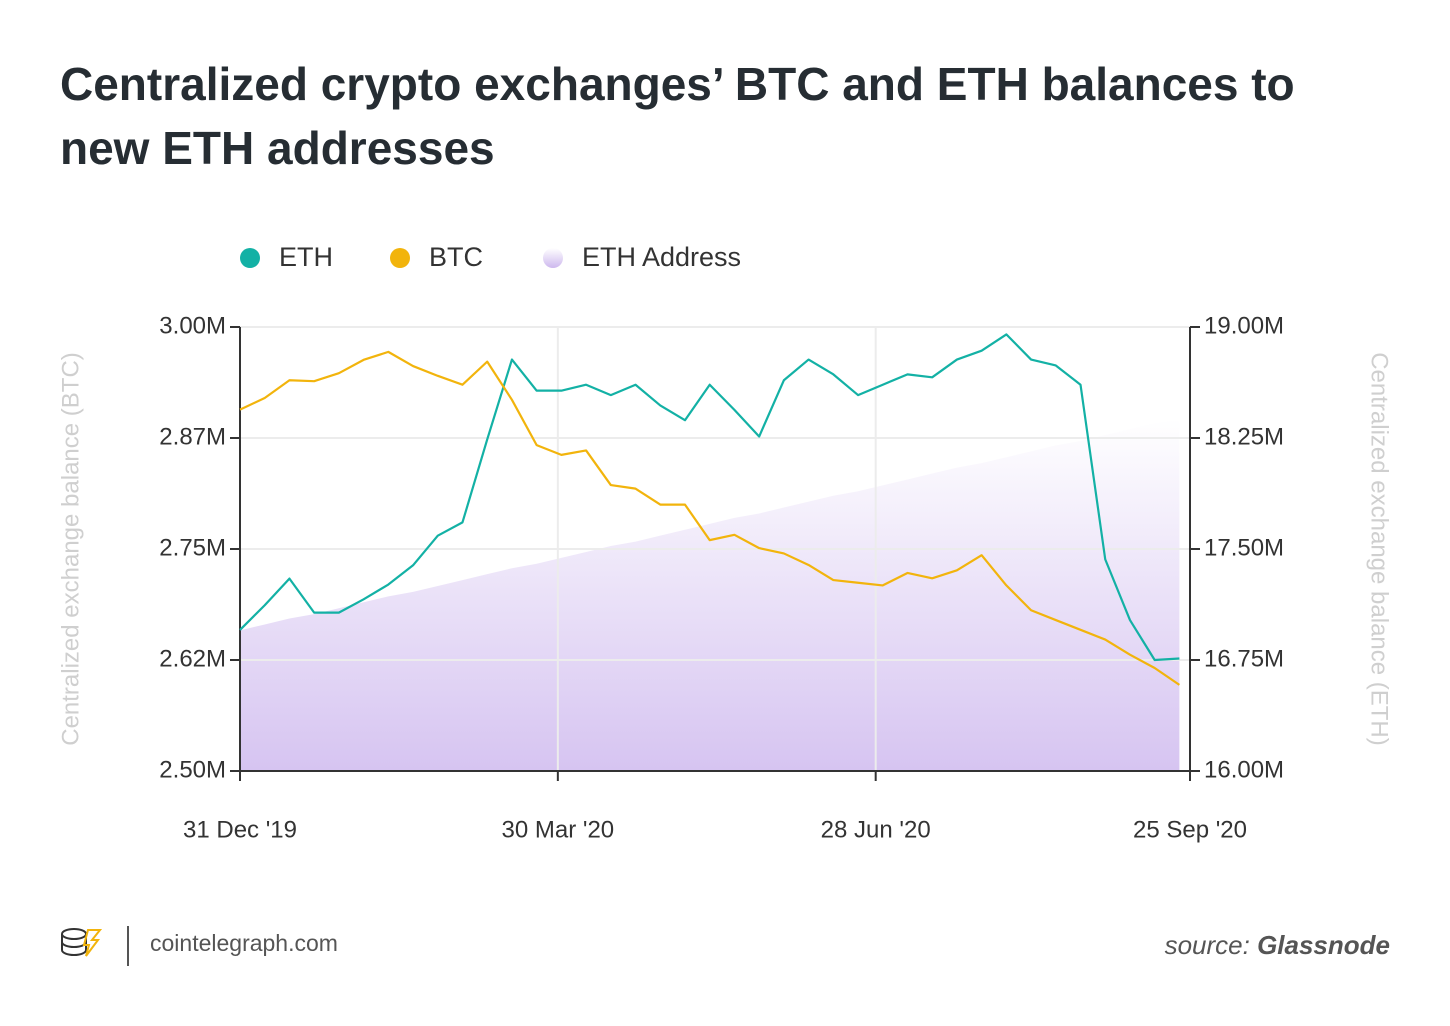 The image size is (1450, 1026). What do you see at coordinates (1379, 549) in the screenshot?
I see `y2-axis-label: Centralized exchange balance (ETH)` at bounding box center [1379, 549].